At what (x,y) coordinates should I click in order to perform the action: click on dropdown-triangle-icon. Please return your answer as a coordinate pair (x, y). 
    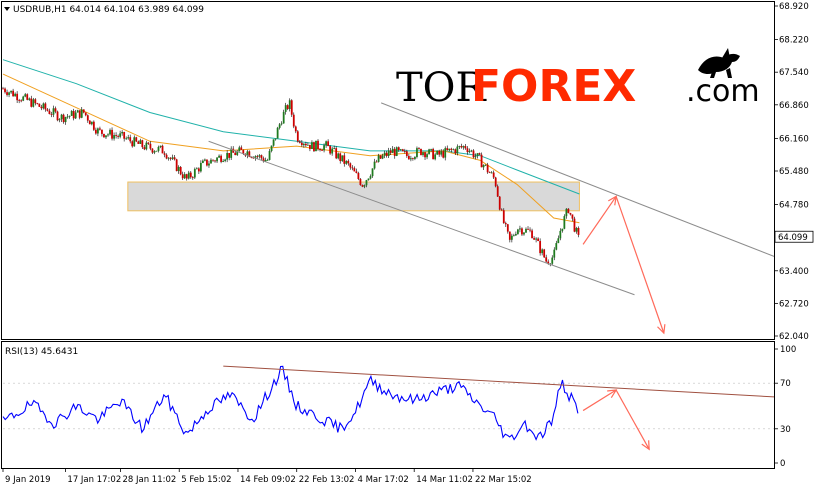
    Looking at the image, I should click on (7, 9).